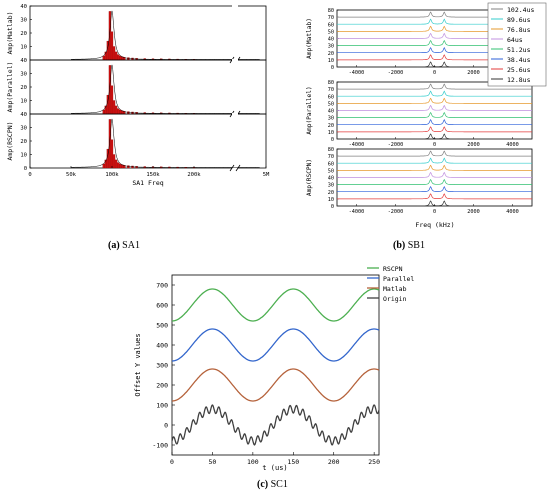  I want to click on sb1-ylabel: Amp(Matlab), so click(309, 38).